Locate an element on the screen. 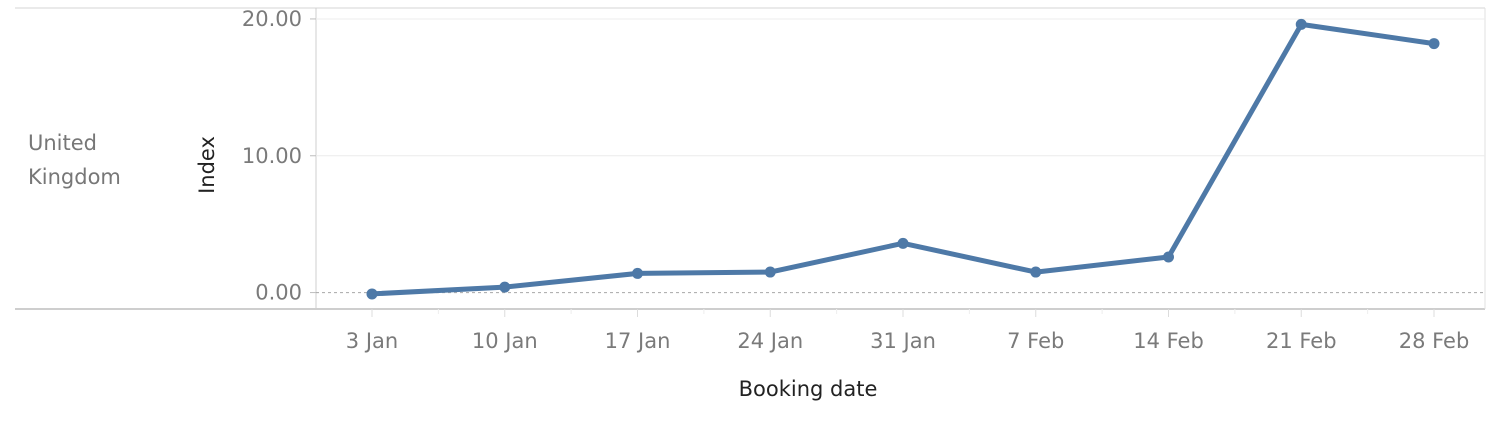 This screenshot has width=1495, height=423. x-tick-label-3: 24 Jan is located at coordinates (770, 341).